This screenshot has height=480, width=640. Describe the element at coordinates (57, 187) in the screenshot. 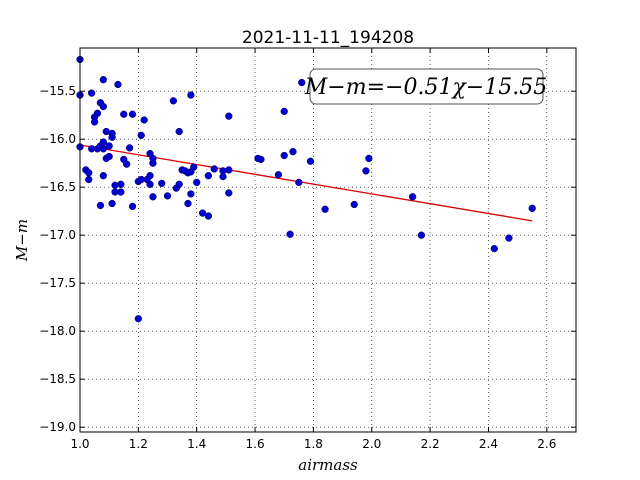

I see `y-tick-label: −16.5` at that location.